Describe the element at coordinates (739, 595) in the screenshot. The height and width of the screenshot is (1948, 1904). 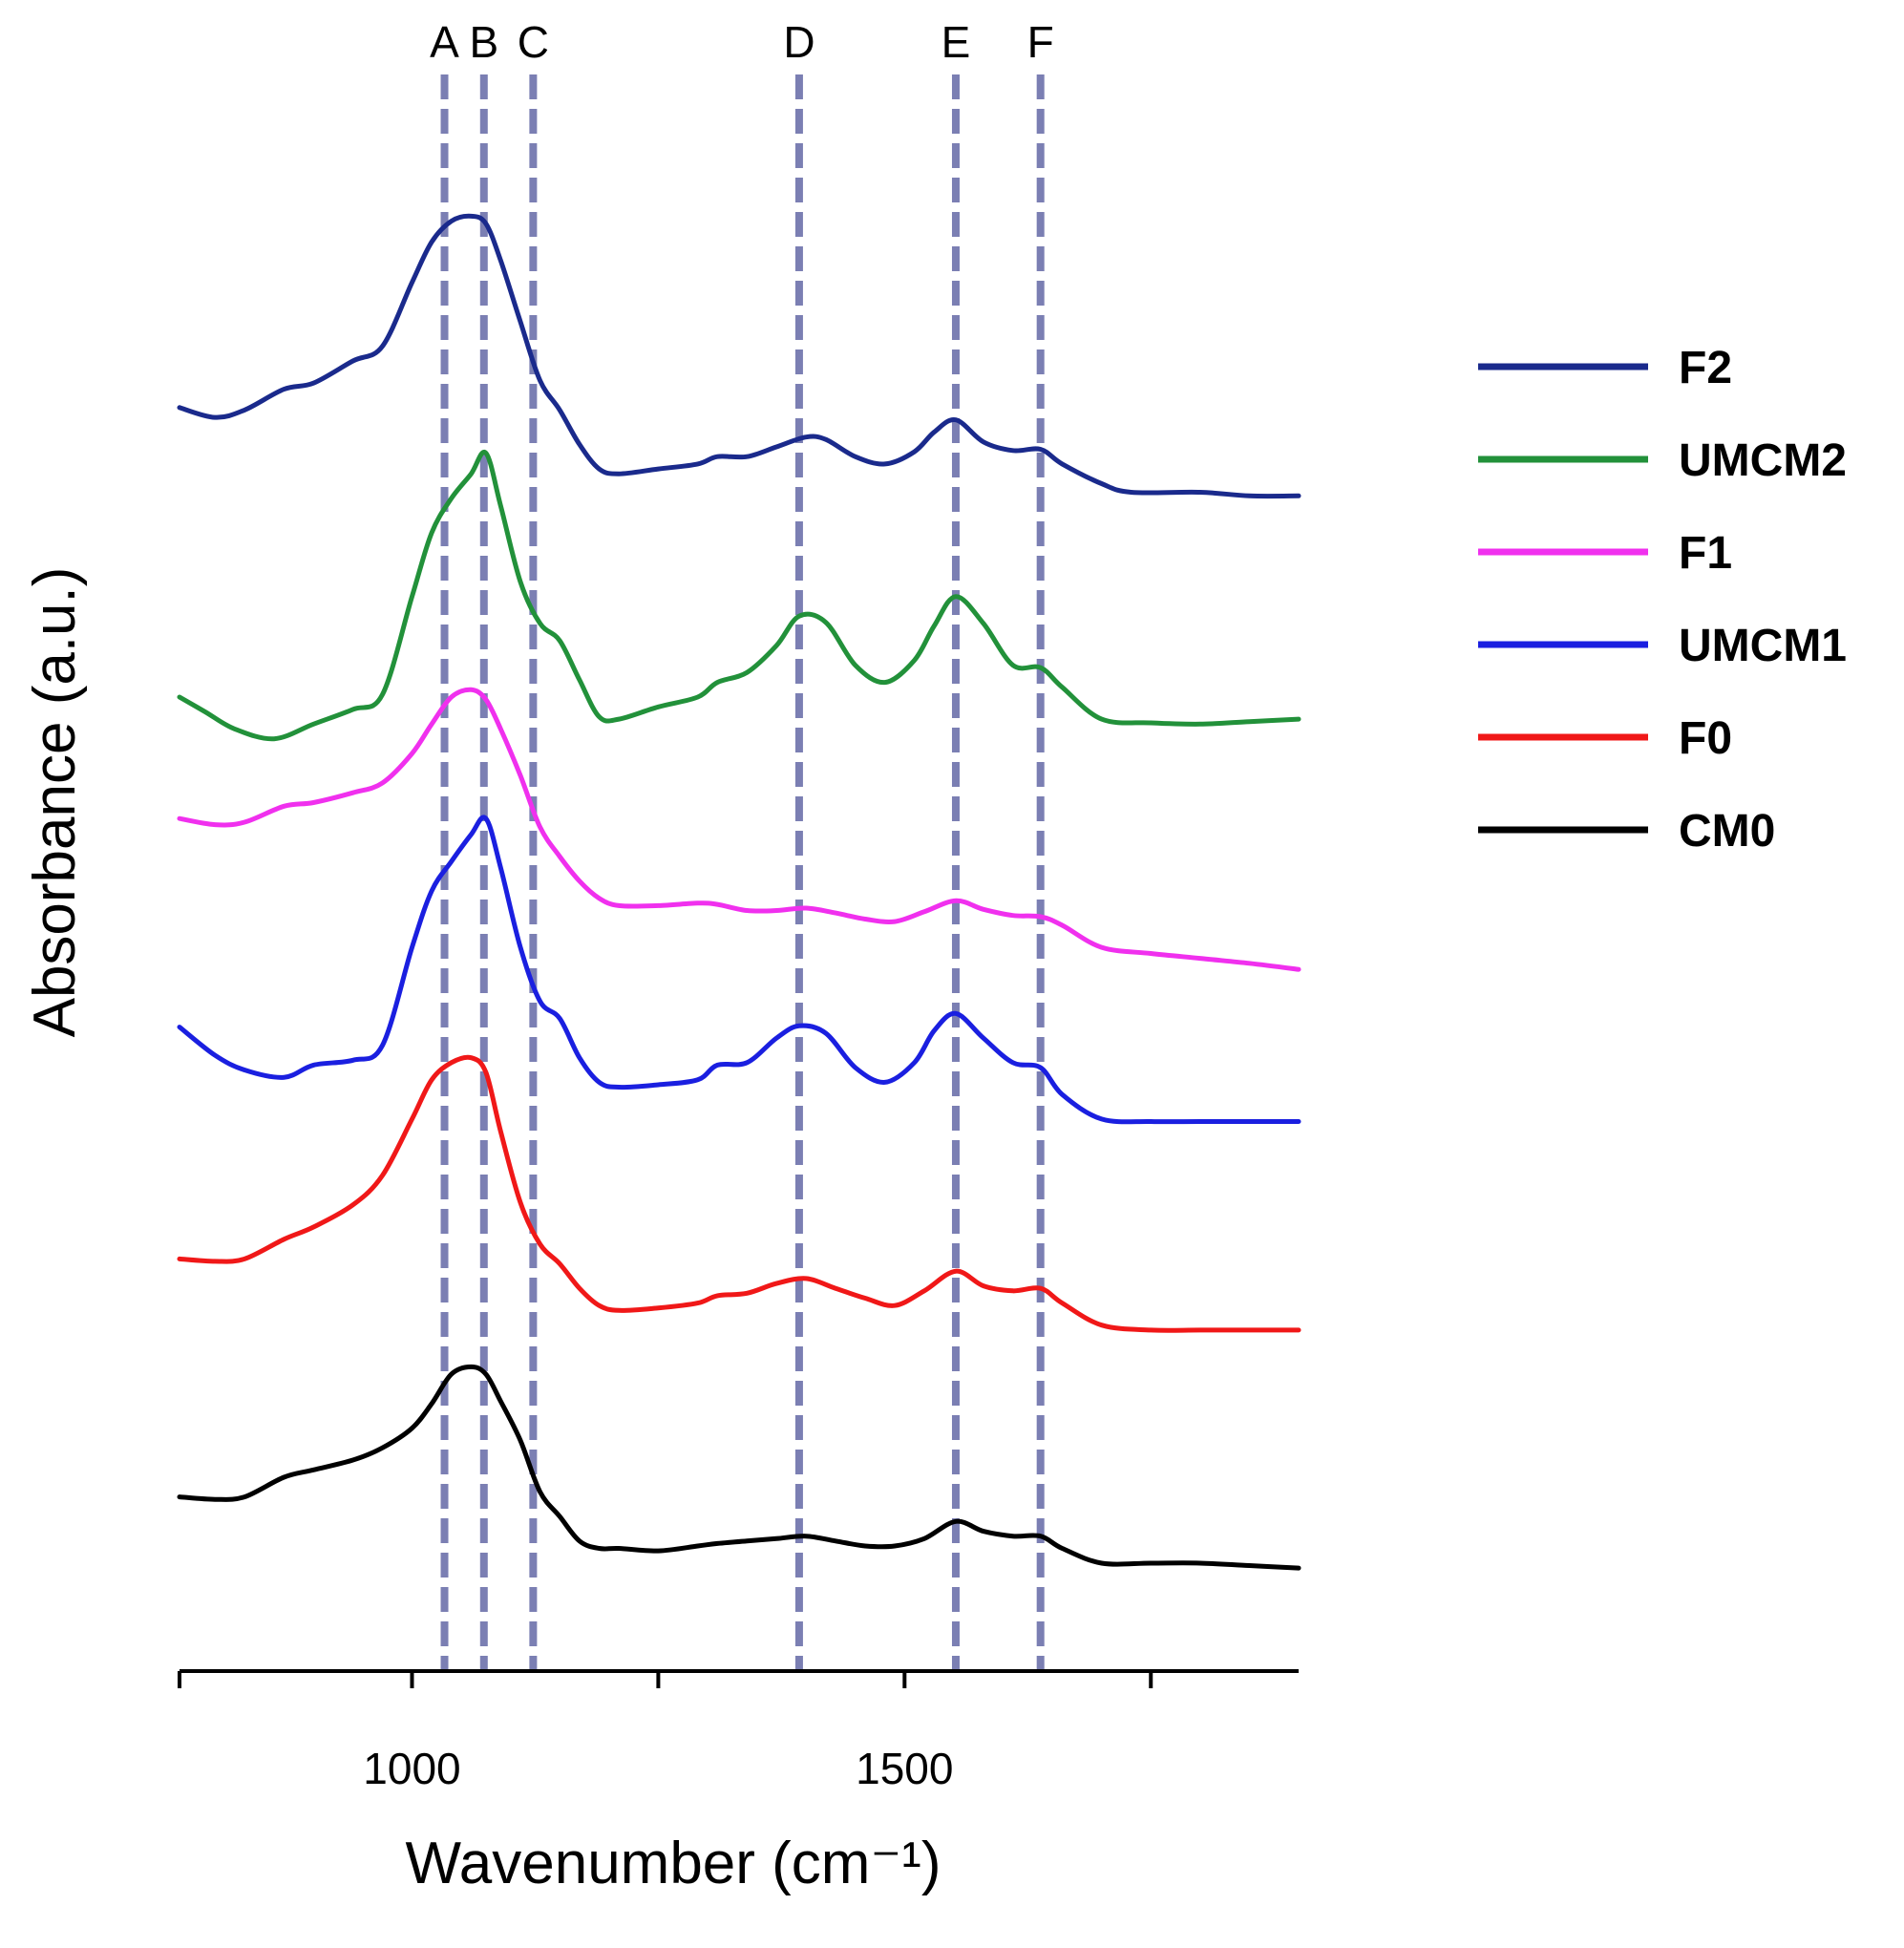
I see `series-line-umcm2` at that location.